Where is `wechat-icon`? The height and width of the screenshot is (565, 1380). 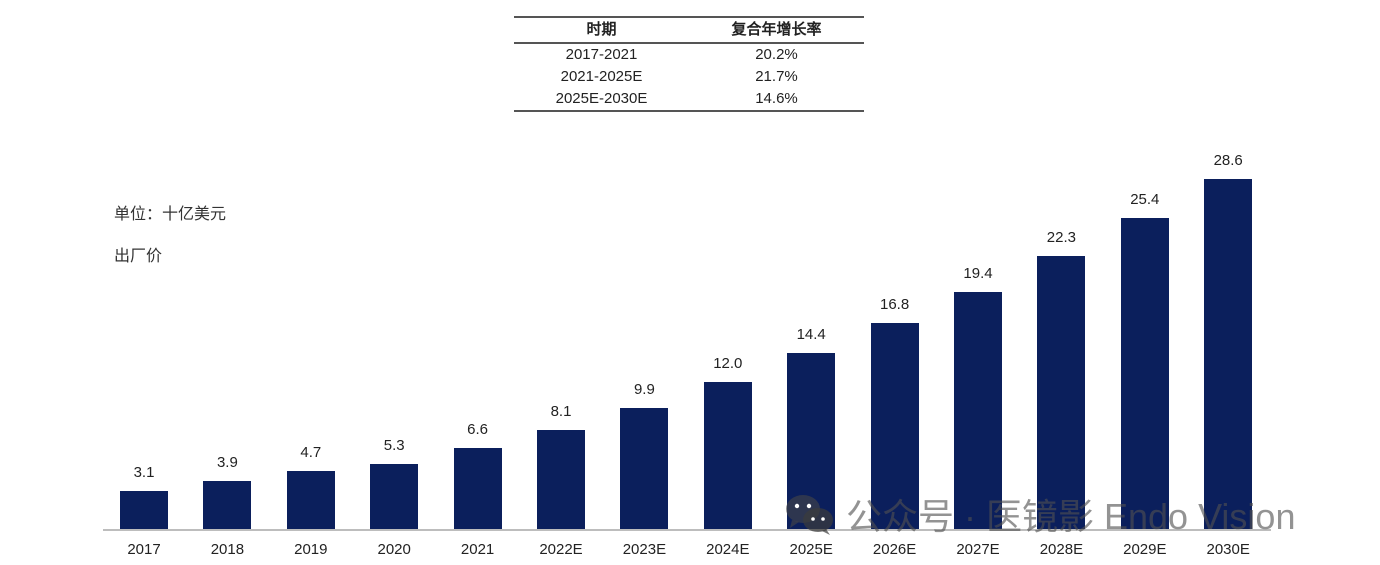 wechat-icon is located at coordinates (810, 514).